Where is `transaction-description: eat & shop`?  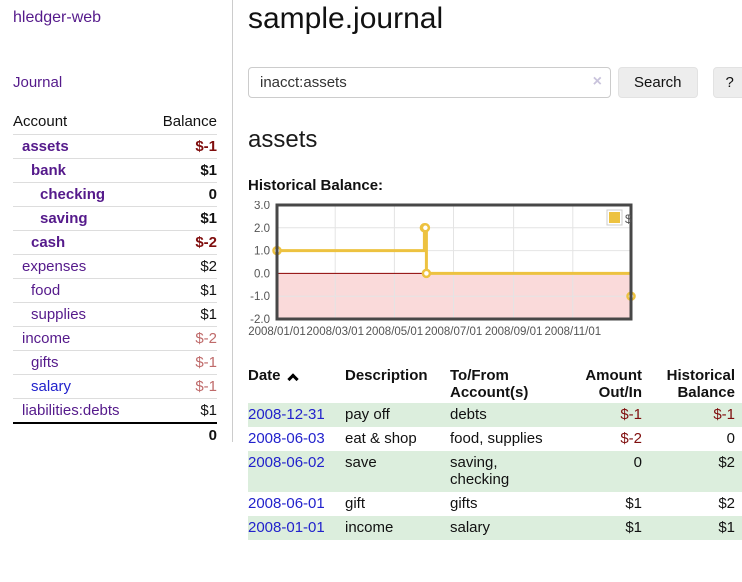
transaction-description: eat & shop is located at coordinates (381, 438).